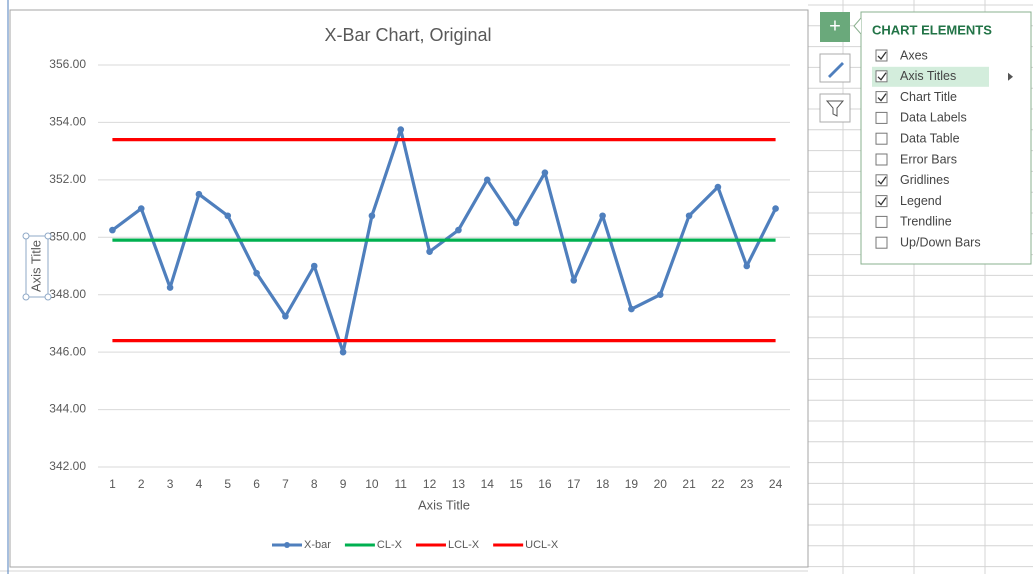 The height and width of the screenshot is (579, 1033). I want to click on checkbox-item: Axes, so click(901, 55).